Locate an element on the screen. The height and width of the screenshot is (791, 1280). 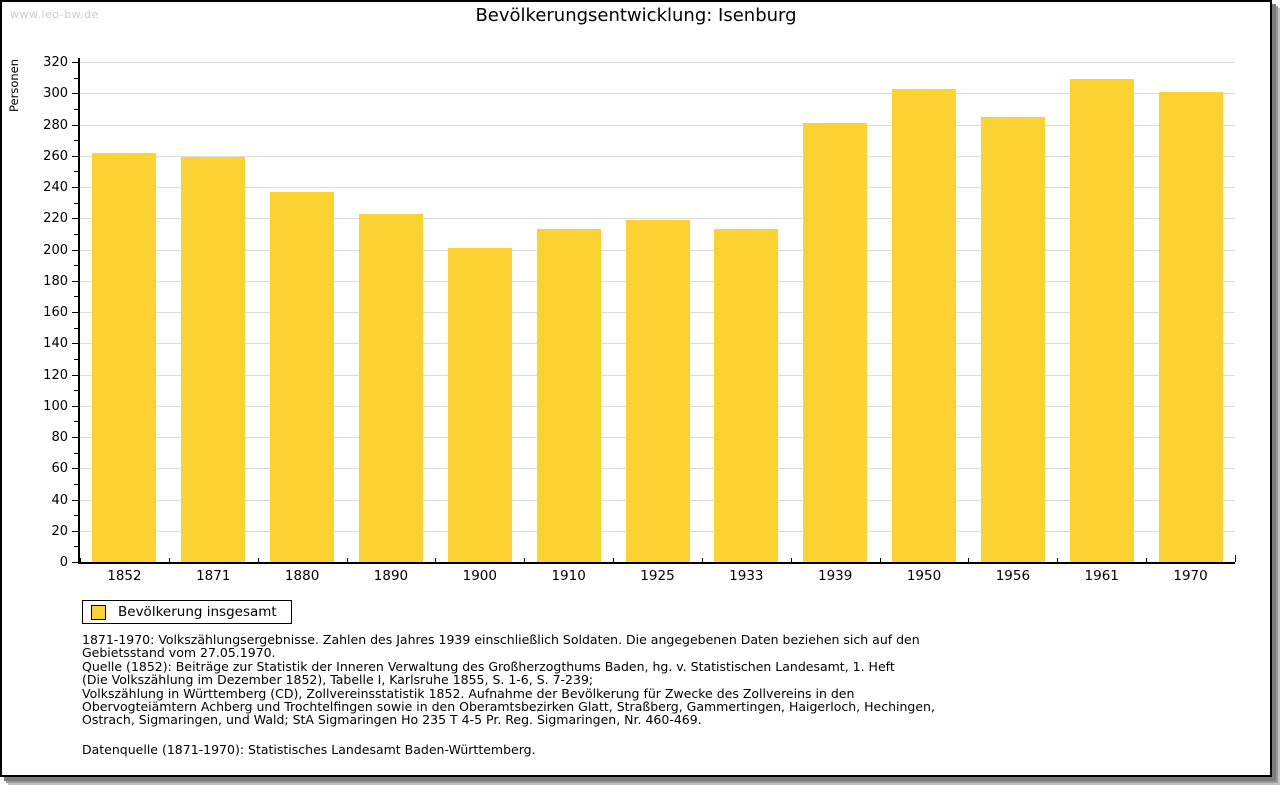
y-axis-line is located at coordinates (79, 310).